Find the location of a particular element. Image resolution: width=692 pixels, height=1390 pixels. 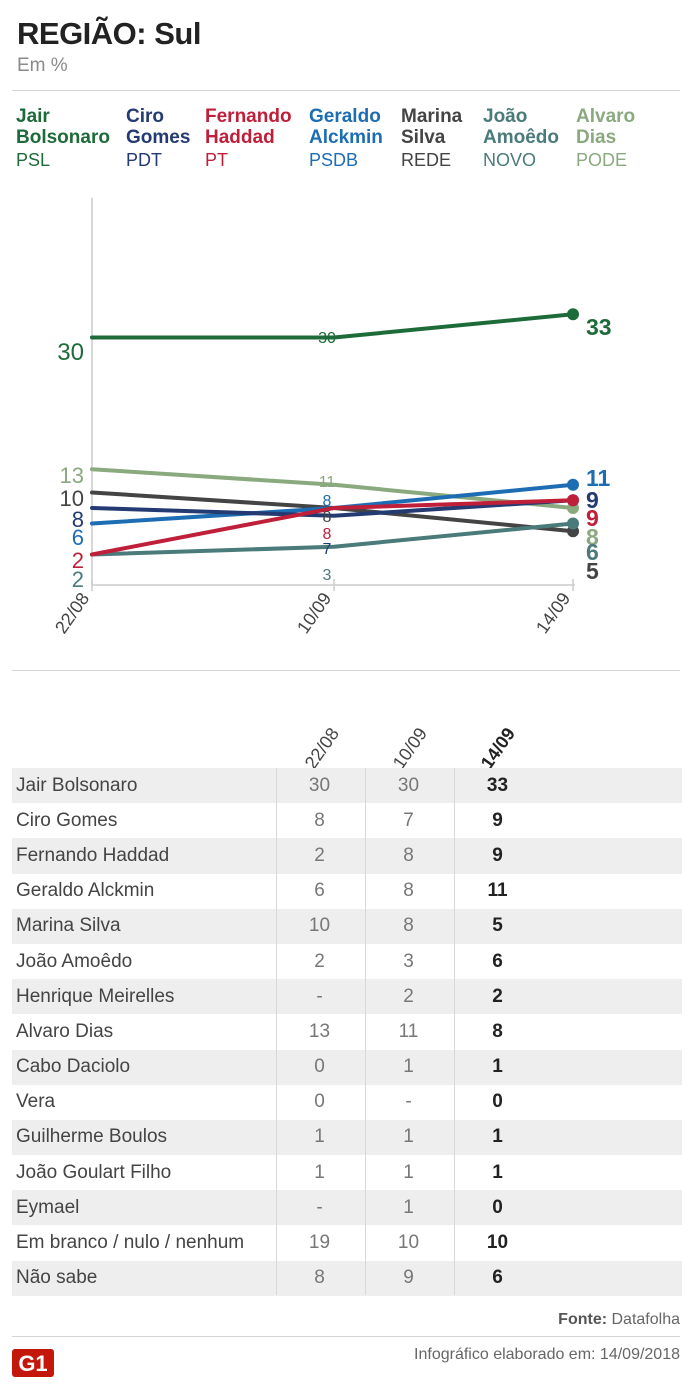

value-10-09: 2 is located at coordinates (408, 996).